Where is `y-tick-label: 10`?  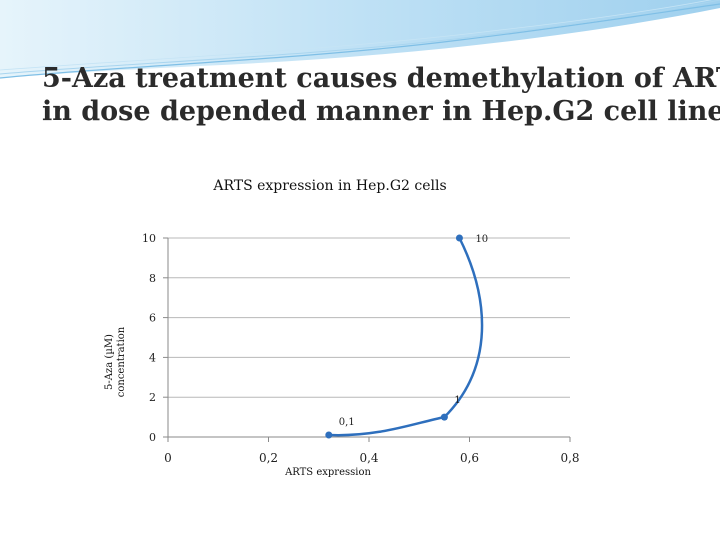
y-tick-label: 10 is located at coordinates (149, 238).